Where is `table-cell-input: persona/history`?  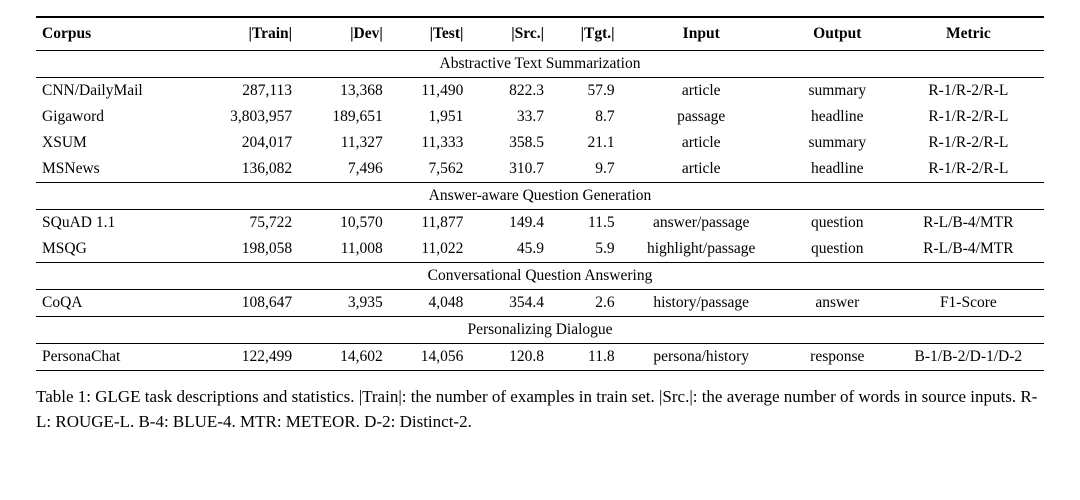 table-cell-input: persona/history is located at coordinates (701, 356).